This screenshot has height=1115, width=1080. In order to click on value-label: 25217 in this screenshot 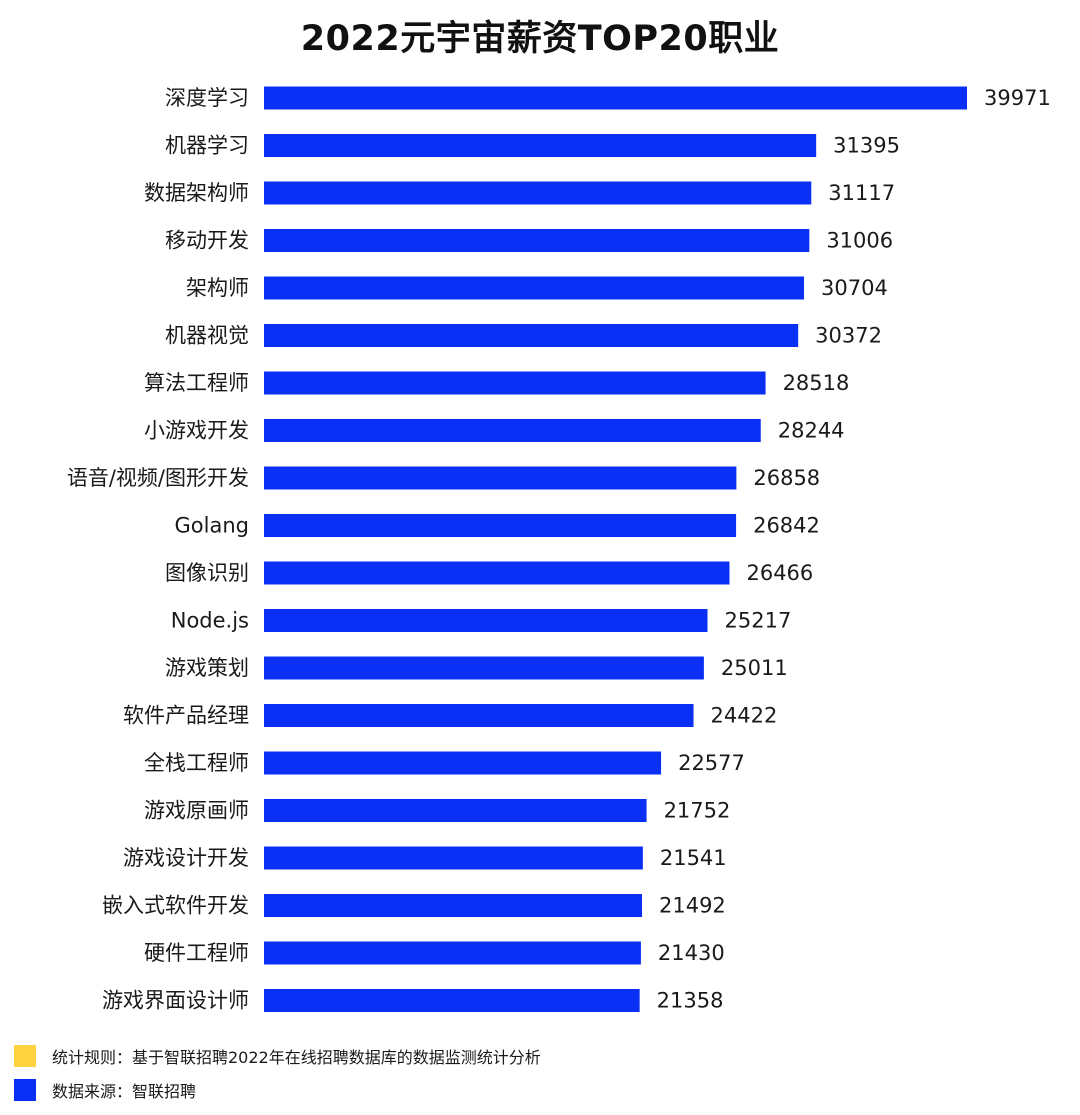, I will do `click(758, 621)`.